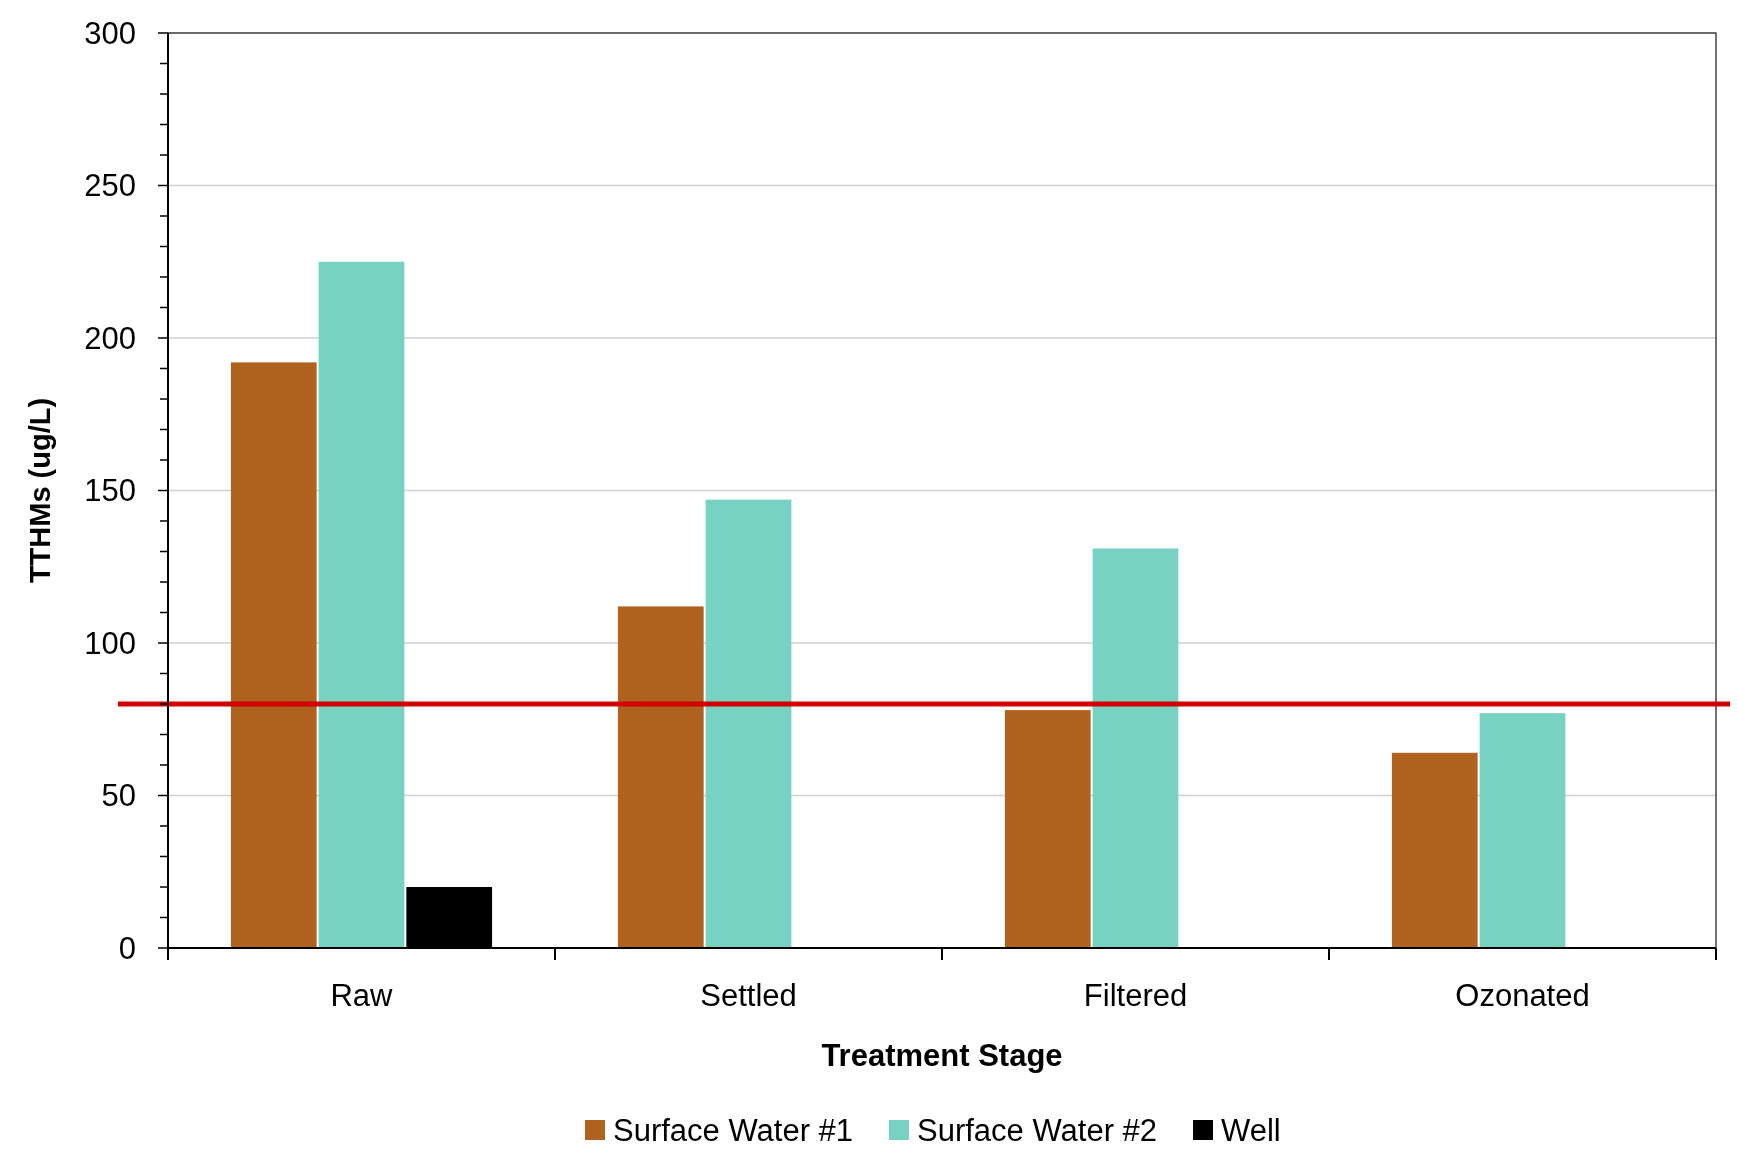 The height and width of the screenshot is (1163, 1738). Describe the element at coordinates (110, 338) in the screenshot. I see `y-tick-label: 200` at that location.